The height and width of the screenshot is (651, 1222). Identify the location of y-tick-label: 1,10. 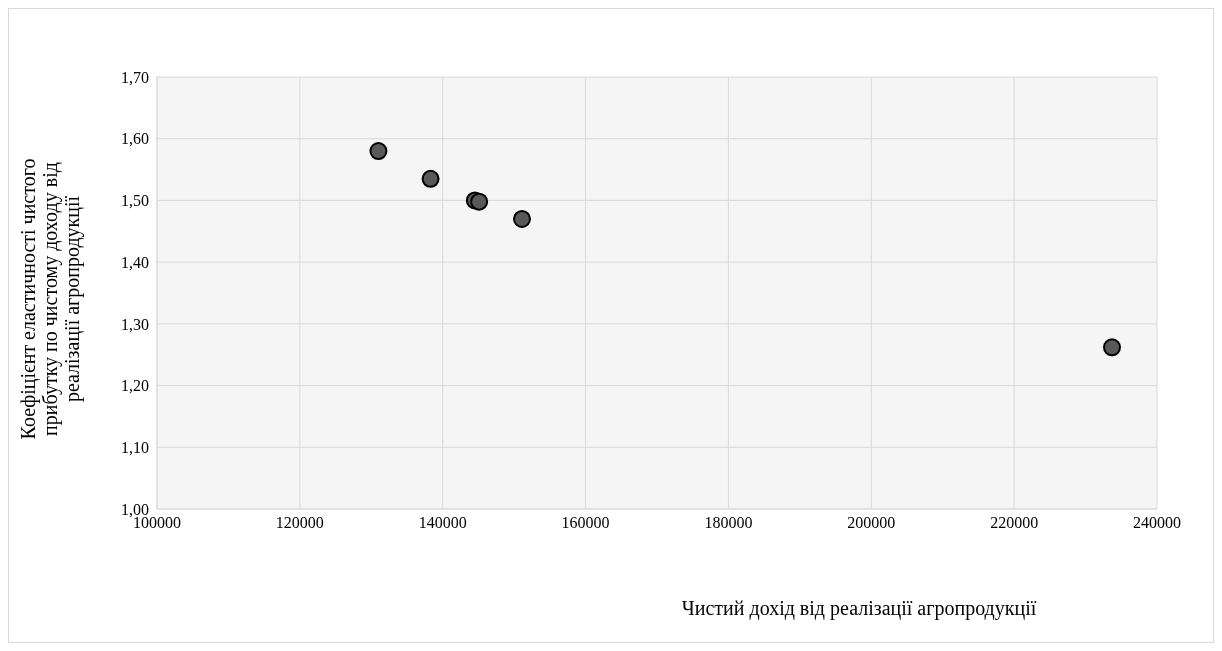
(135, 447).